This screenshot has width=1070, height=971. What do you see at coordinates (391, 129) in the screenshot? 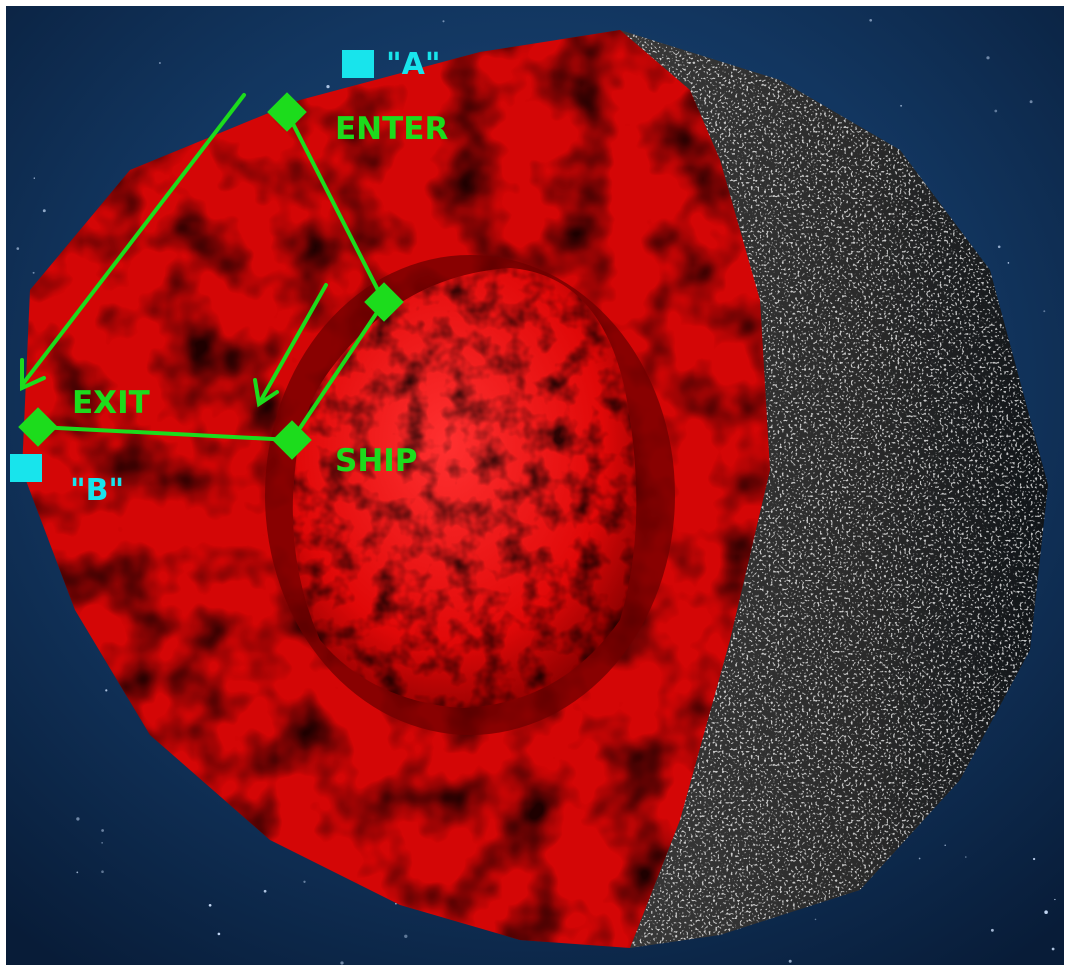
I see `enter-label: ENTER` at bounding box center [391, 129].